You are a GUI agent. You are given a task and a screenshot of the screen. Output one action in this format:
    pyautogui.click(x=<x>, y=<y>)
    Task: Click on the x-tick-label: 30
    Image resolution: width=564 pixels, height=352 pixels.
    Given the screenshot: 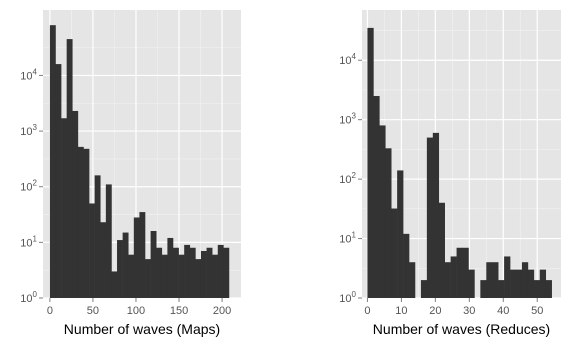 What is the action you would take?
    pyautogui.click(x=469, y=311)
    